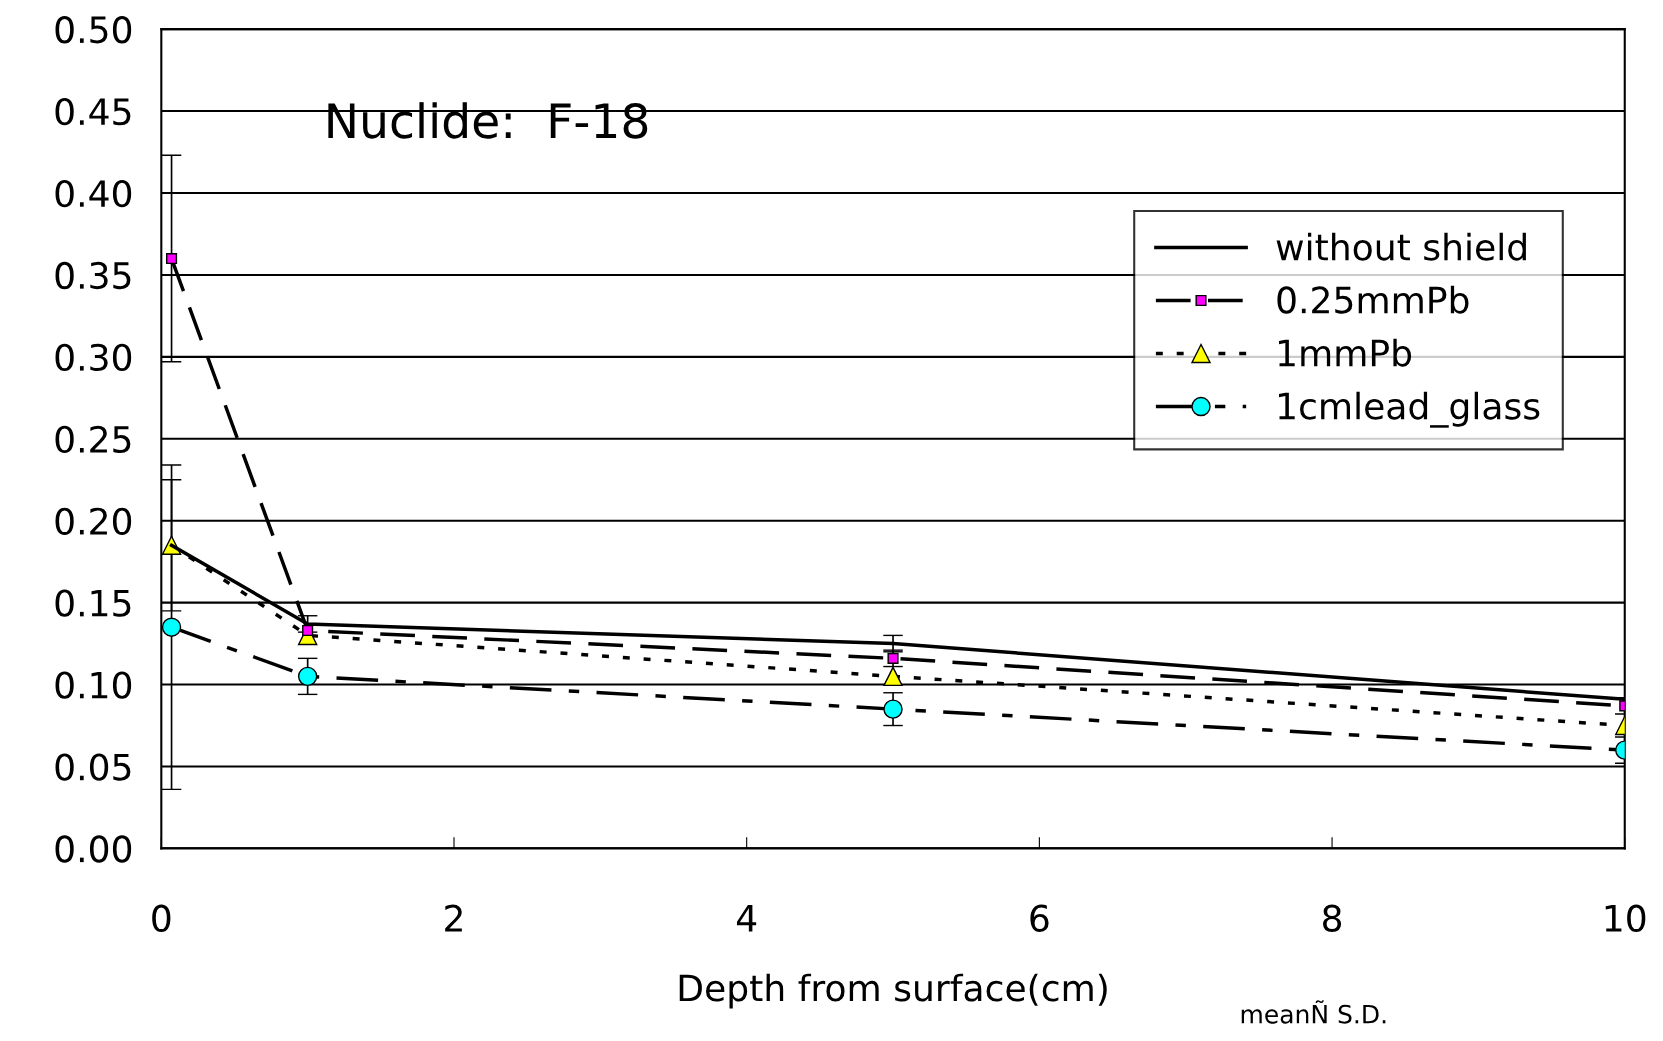  What do you see at coordinates (161, 918) in the screenshot?
I see `x-tick-label: 0` at bounding box center [161, 918].